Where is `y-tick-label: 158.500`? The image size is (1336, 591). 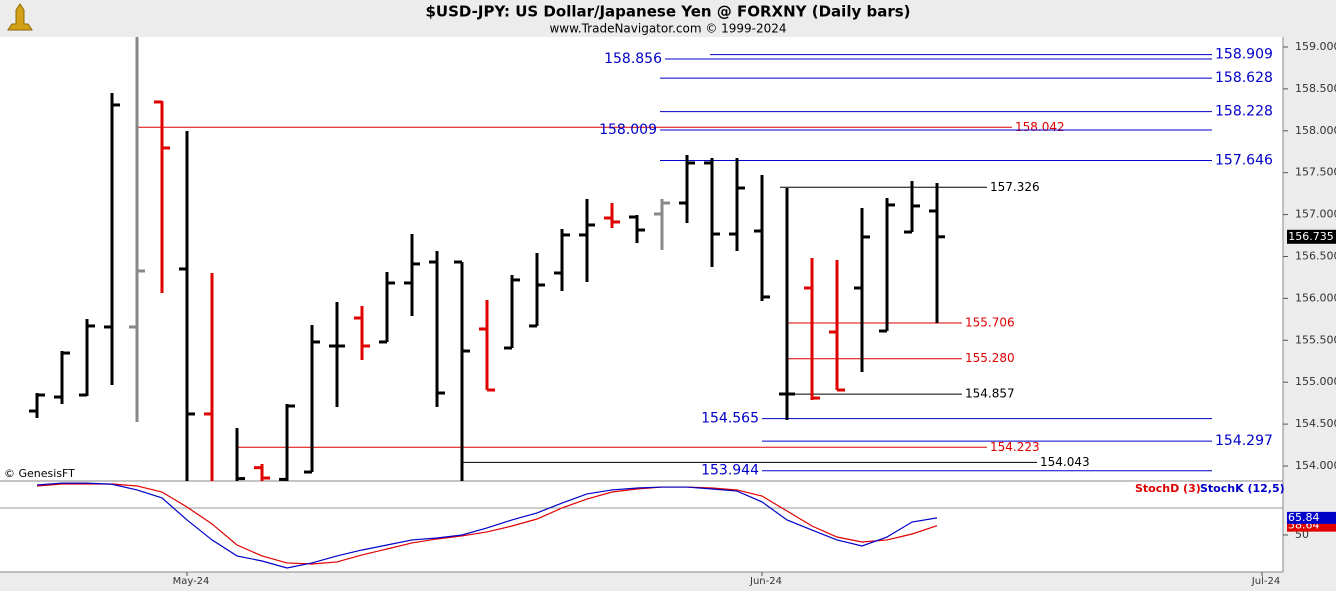
y-tick-label: 158.500 is located at coordinates (1315, 88).